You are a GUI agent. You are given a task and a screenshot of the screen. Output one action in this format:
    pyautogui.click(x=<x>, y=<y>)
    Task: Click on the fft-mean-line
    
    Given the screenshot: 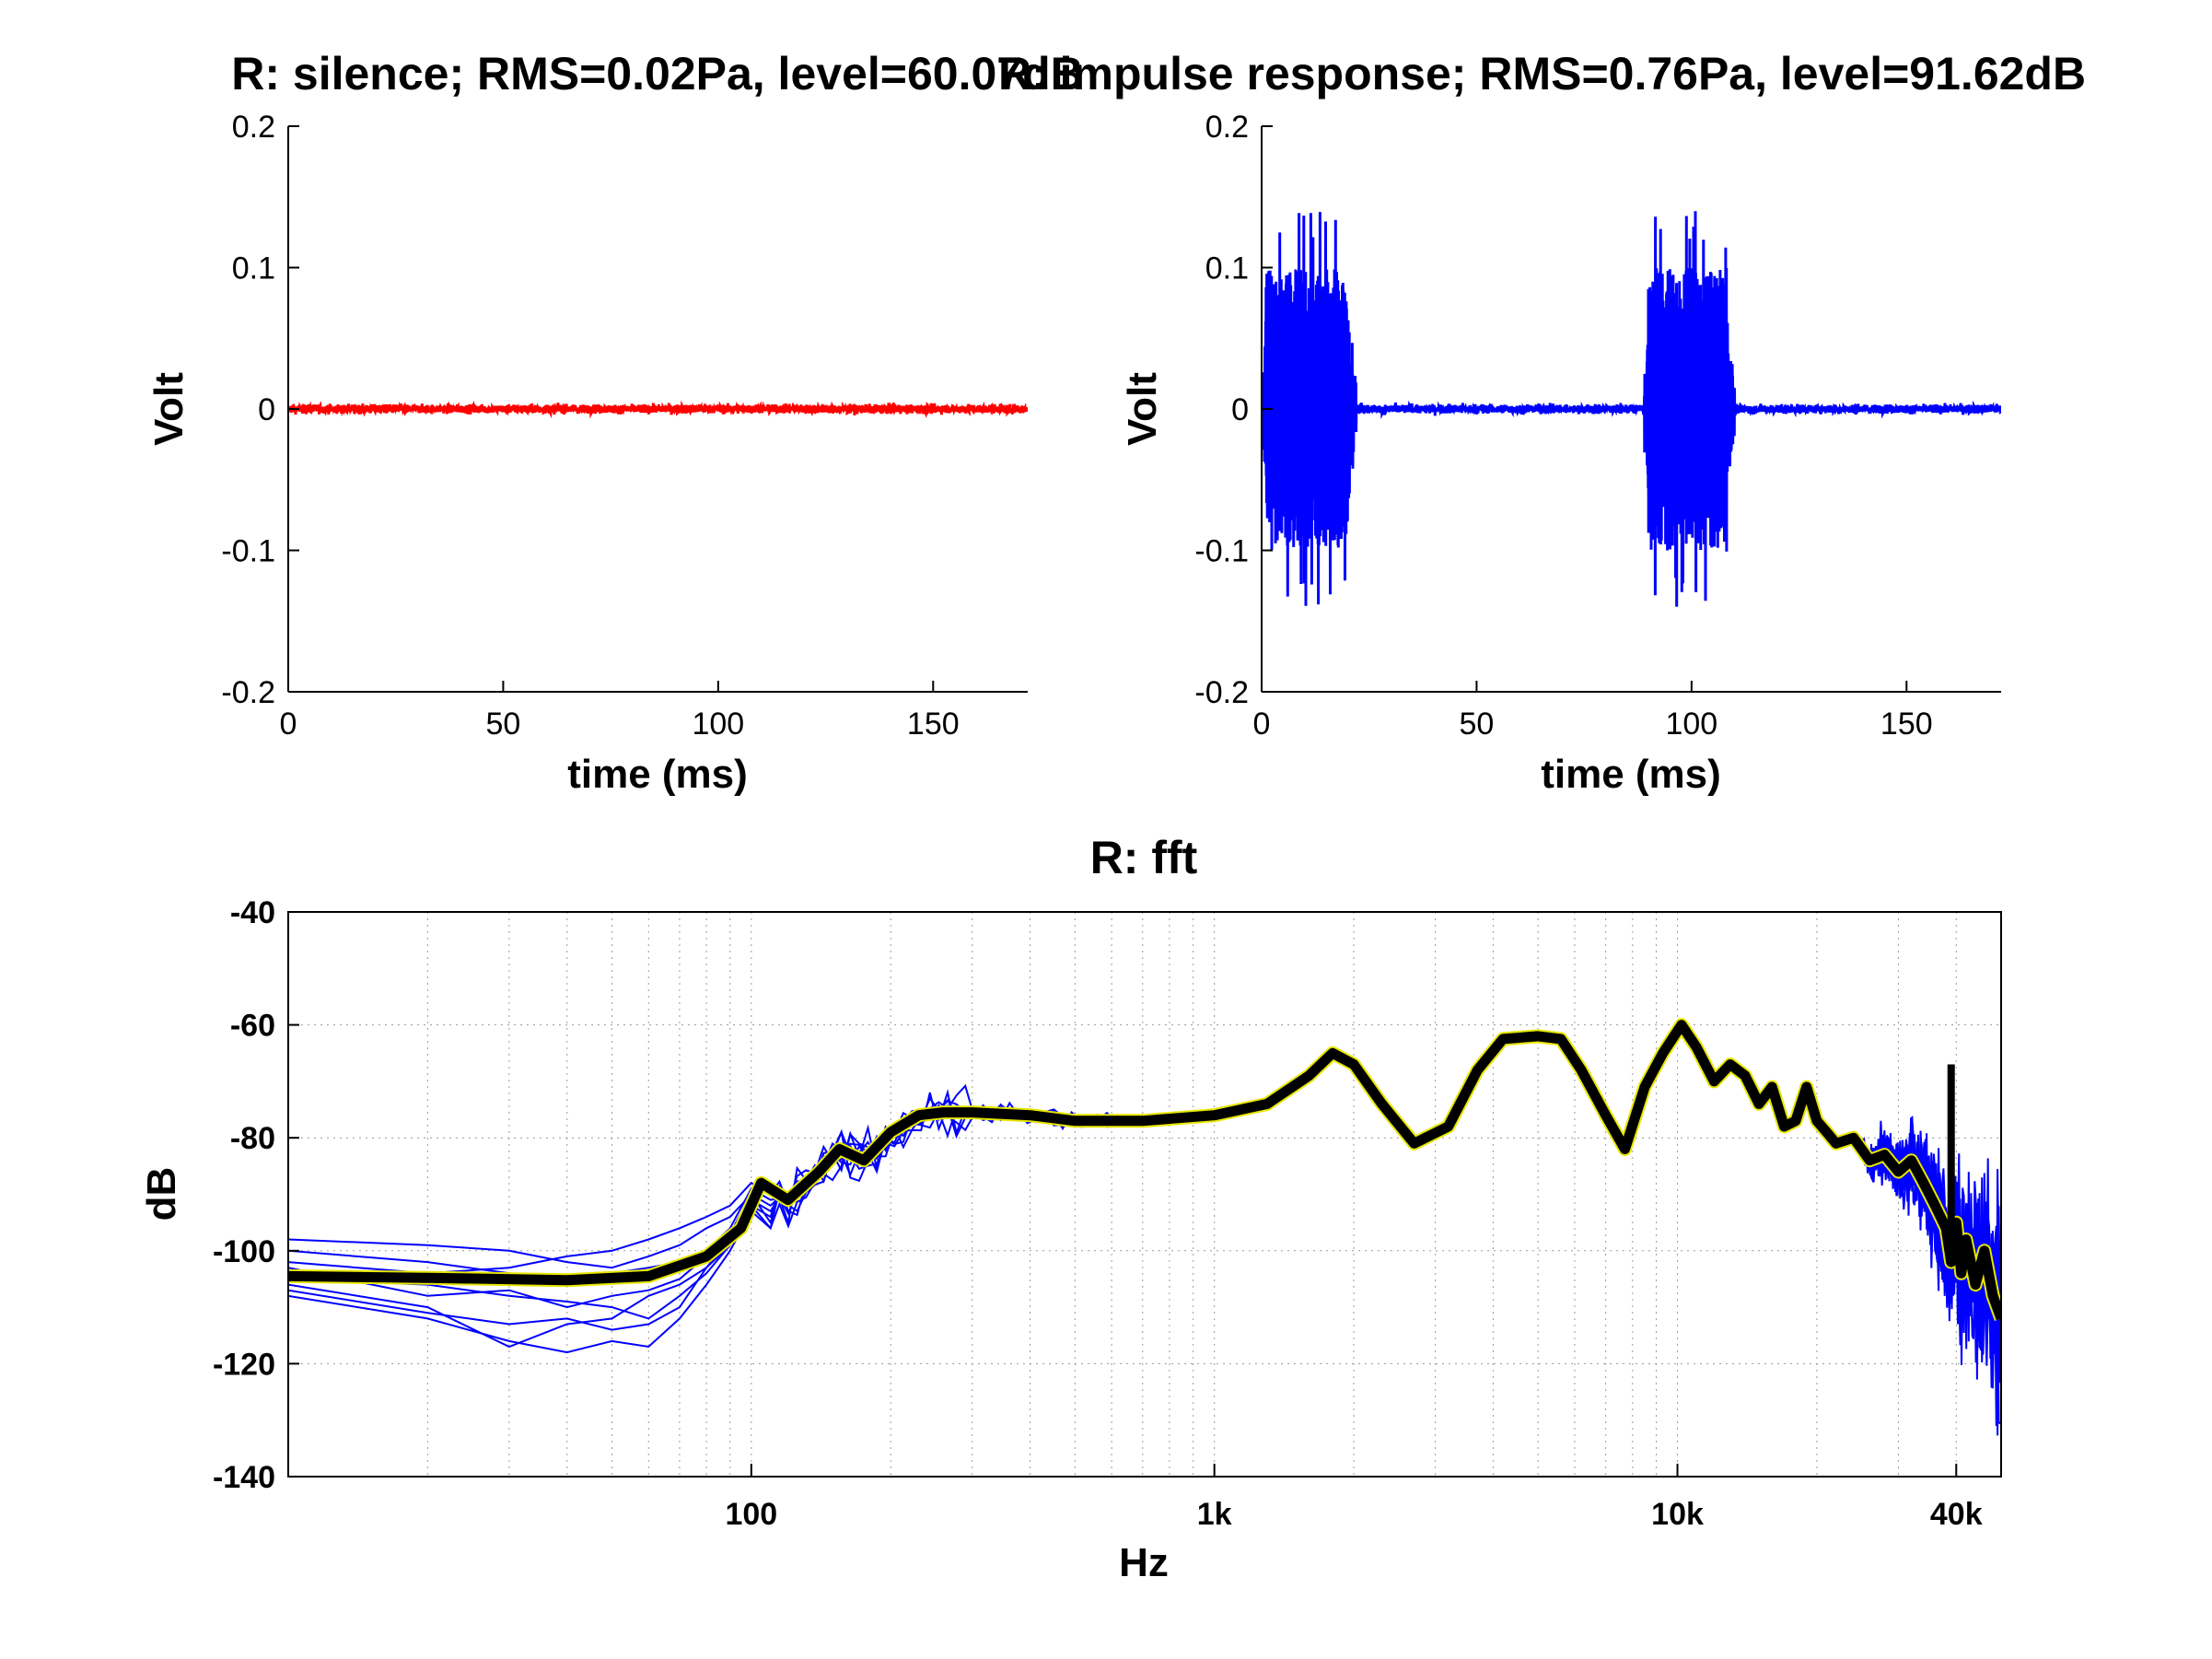 What is the action you would take?
    pyautogui.click(x=1145, y=1170)
    